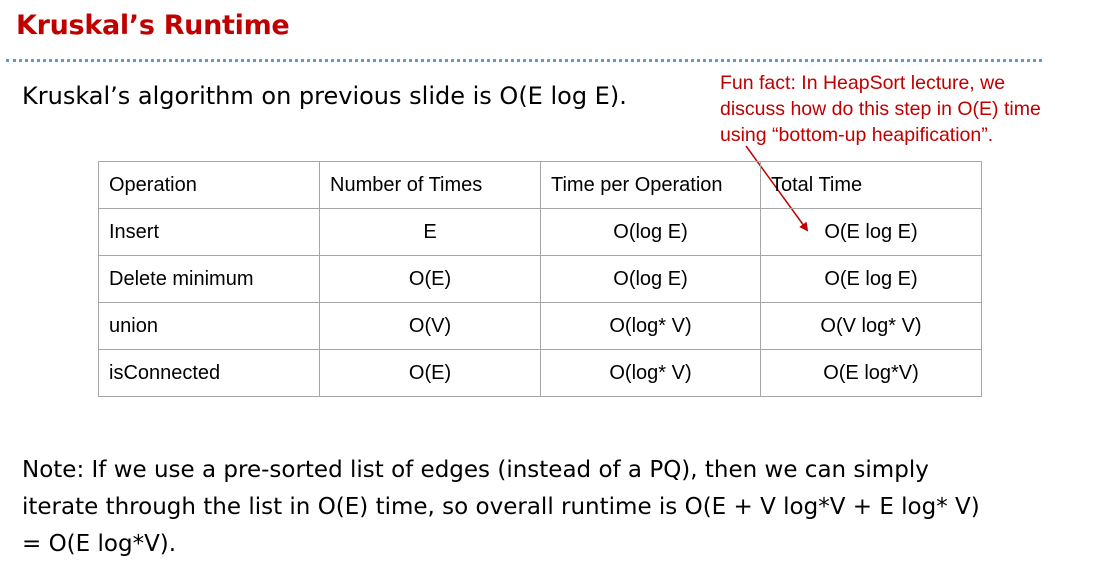  What do you see at coordinates (99, 544) in the screenshot?
I see `note-line: = O(E log*V).` at bounding box center [99, 544].